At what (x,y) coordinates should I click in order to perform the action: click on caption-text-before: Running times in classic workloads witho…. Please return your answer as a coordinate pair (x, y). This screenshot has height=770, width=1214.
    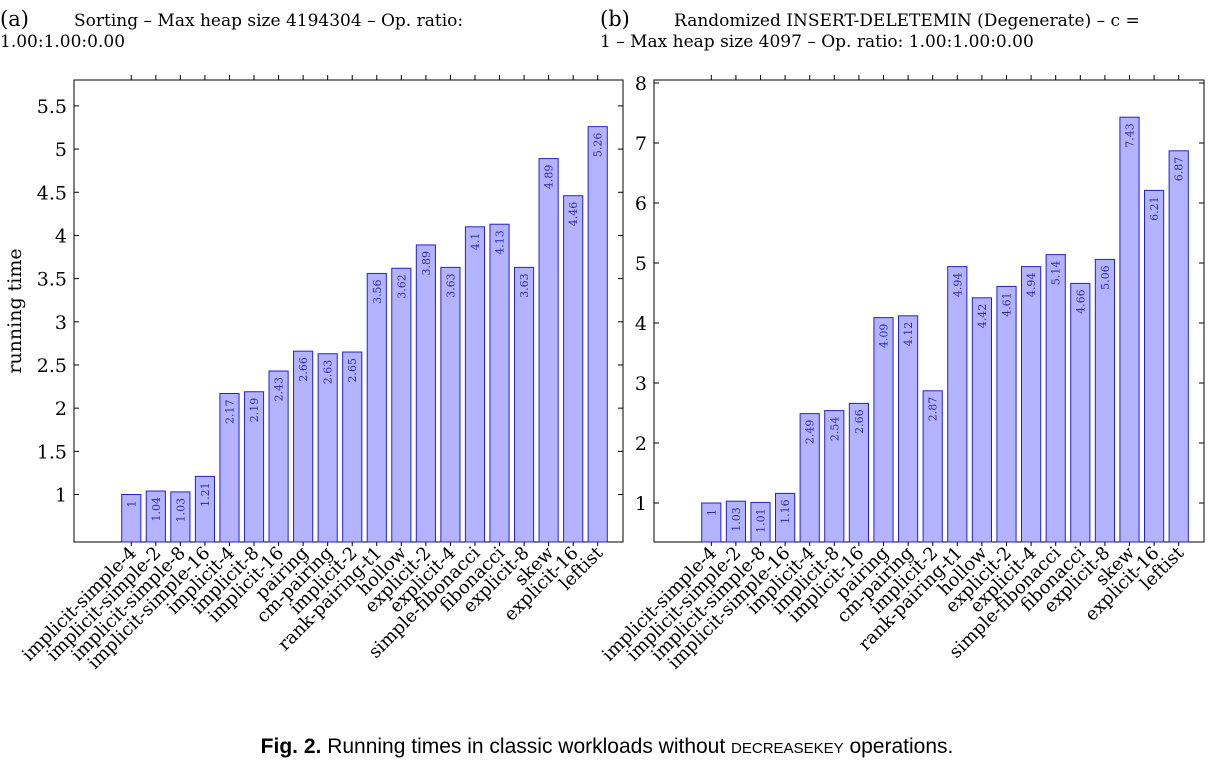
    Looking at the image, I should click on (526, 746).